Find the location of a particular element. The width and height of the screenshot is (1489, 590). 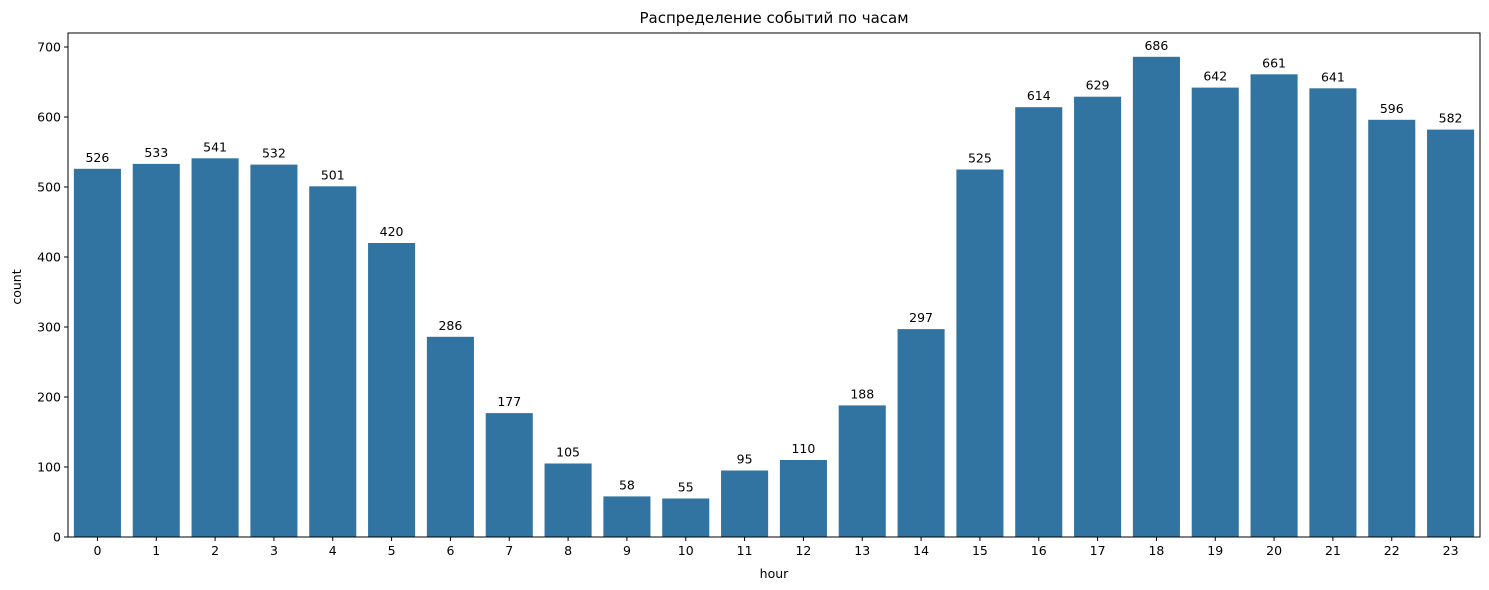

data-label: 297 is located at coordinates (921, 317).